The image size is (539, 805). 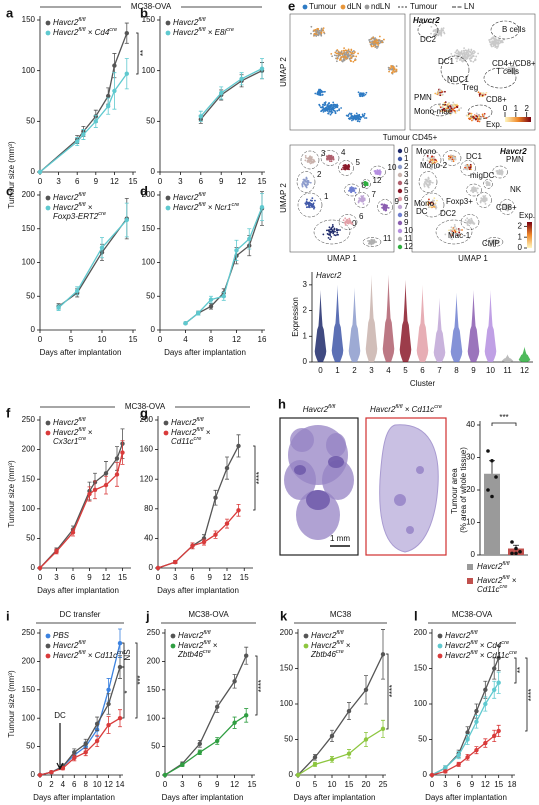 I want to click on y-tick-label: 200, so click(x=147, y=419).